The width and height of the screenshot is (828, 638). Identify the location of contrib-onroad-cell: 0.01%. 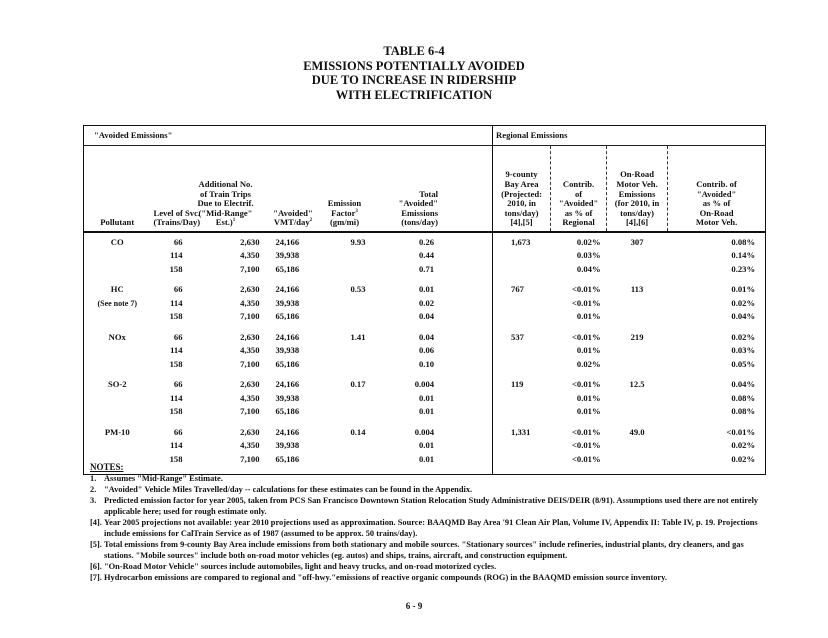
(743, 289).